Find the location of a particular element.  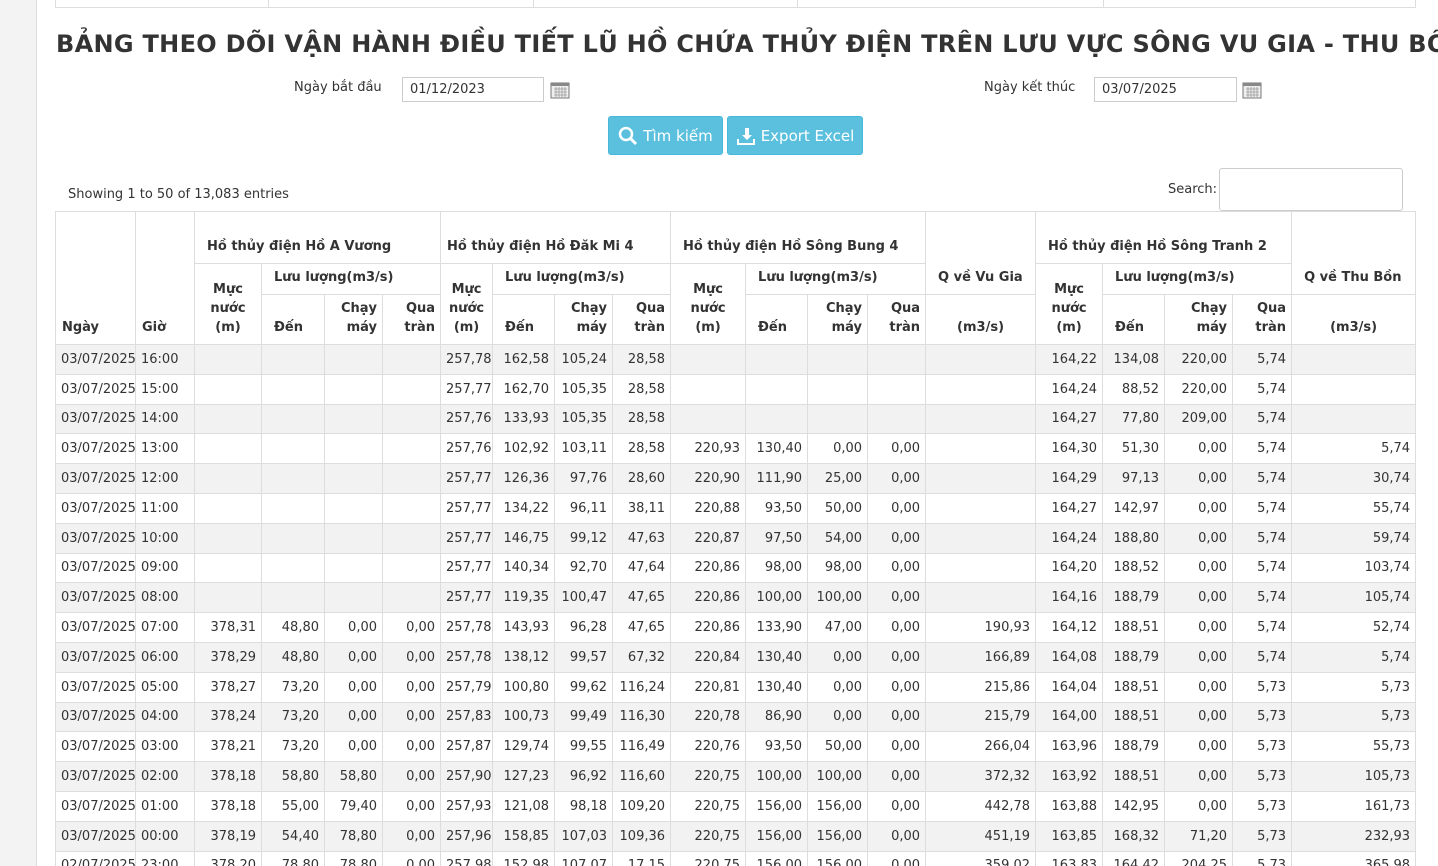

table-cell: 220,86 is located at coordinates (708, 568).